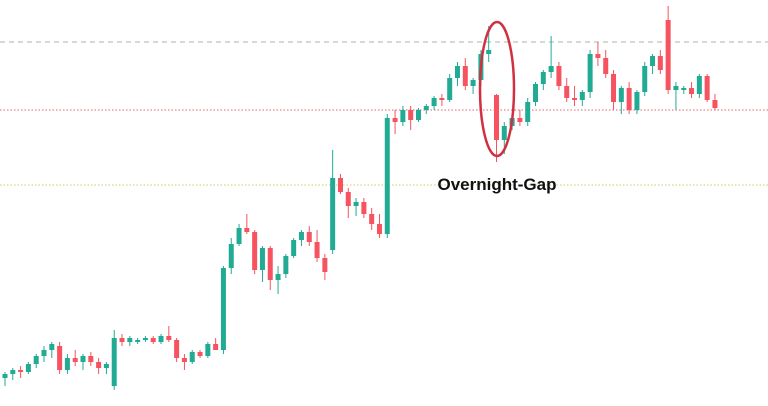 The image size is (768, 406). What do you see at coordinates (496, 184) in the screenshot?
I see `annotation: Overnight-Gap` at bounding box center [496, 184].